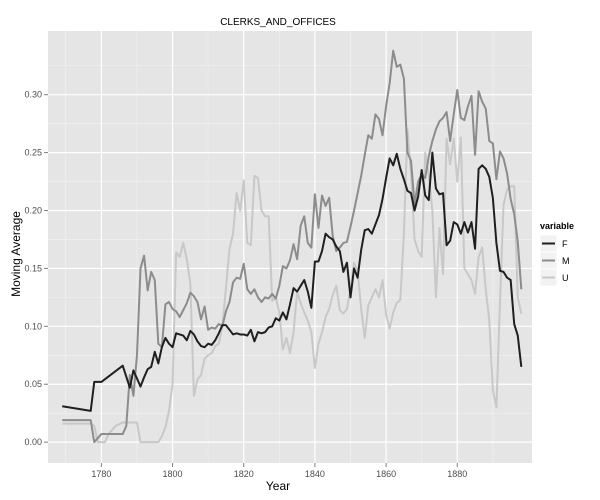 The width and height of the screenshot is (600, 500). I want to click on x-axis: 1780 1800 1820 1840 1860 1880, so click(279, 471).